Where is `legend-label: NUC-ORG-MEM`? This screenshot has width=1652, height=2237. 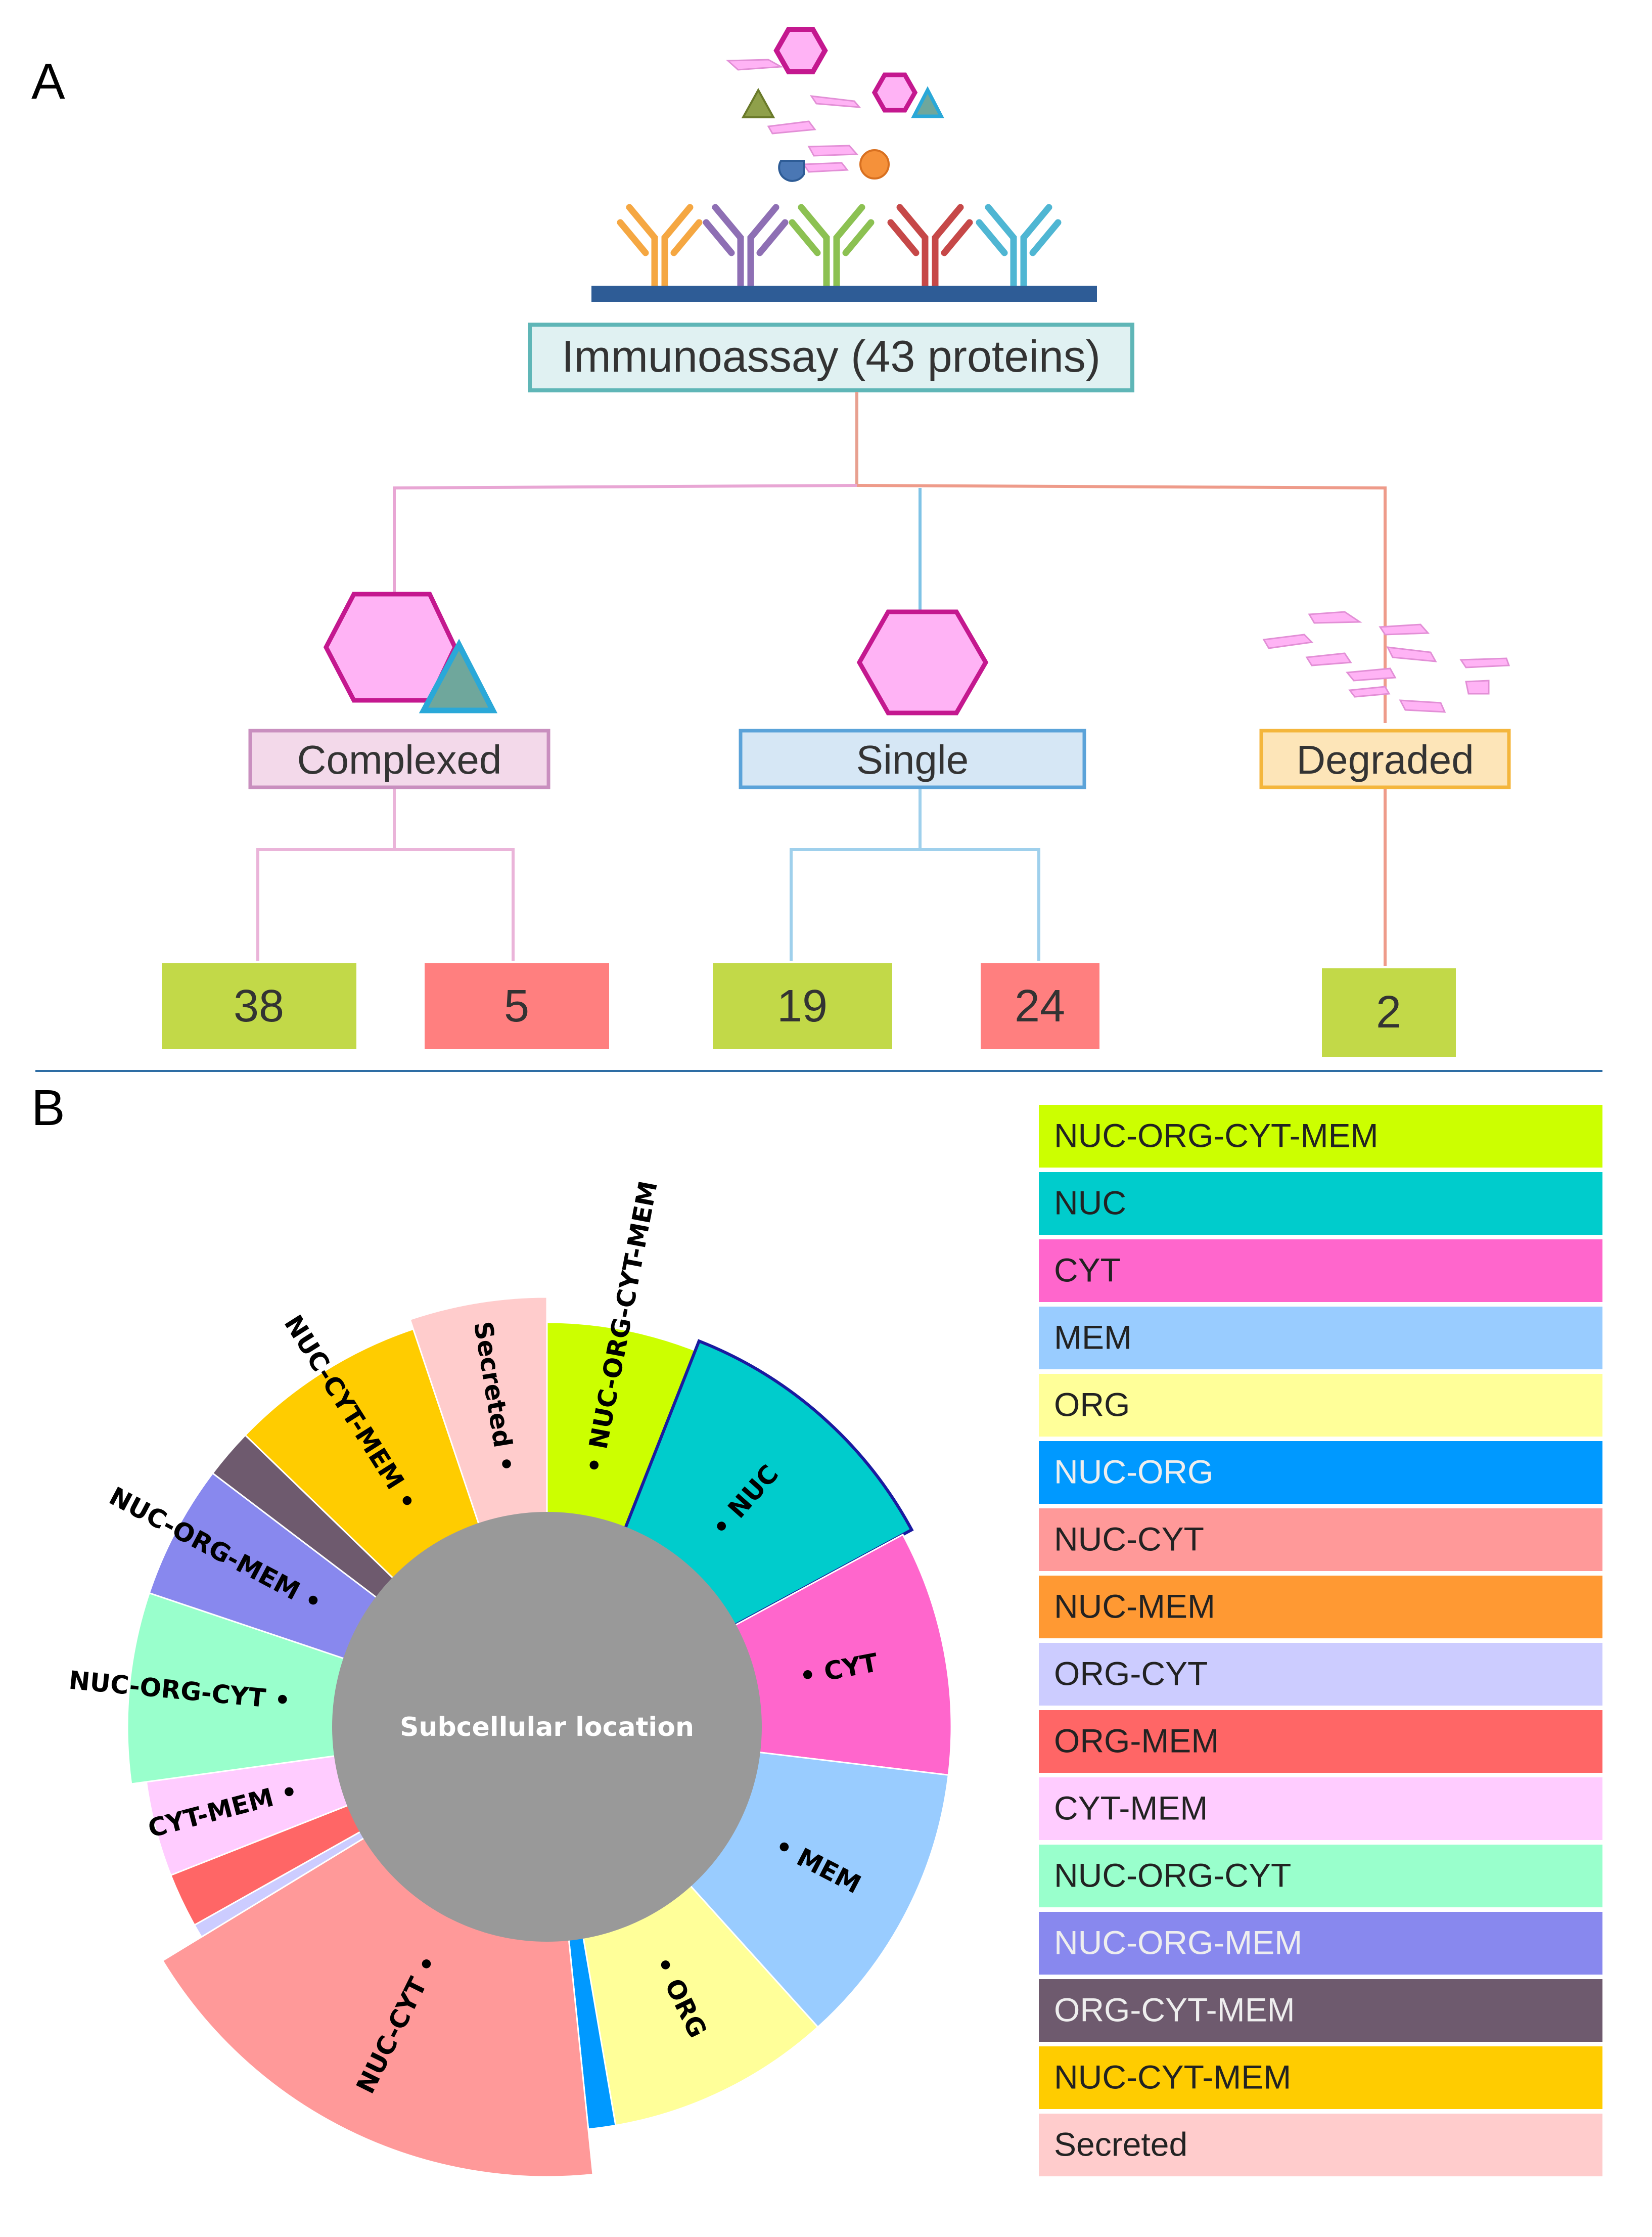
legend-label: NUC-ORG-MEM is located at coordinates (1178, 1942).